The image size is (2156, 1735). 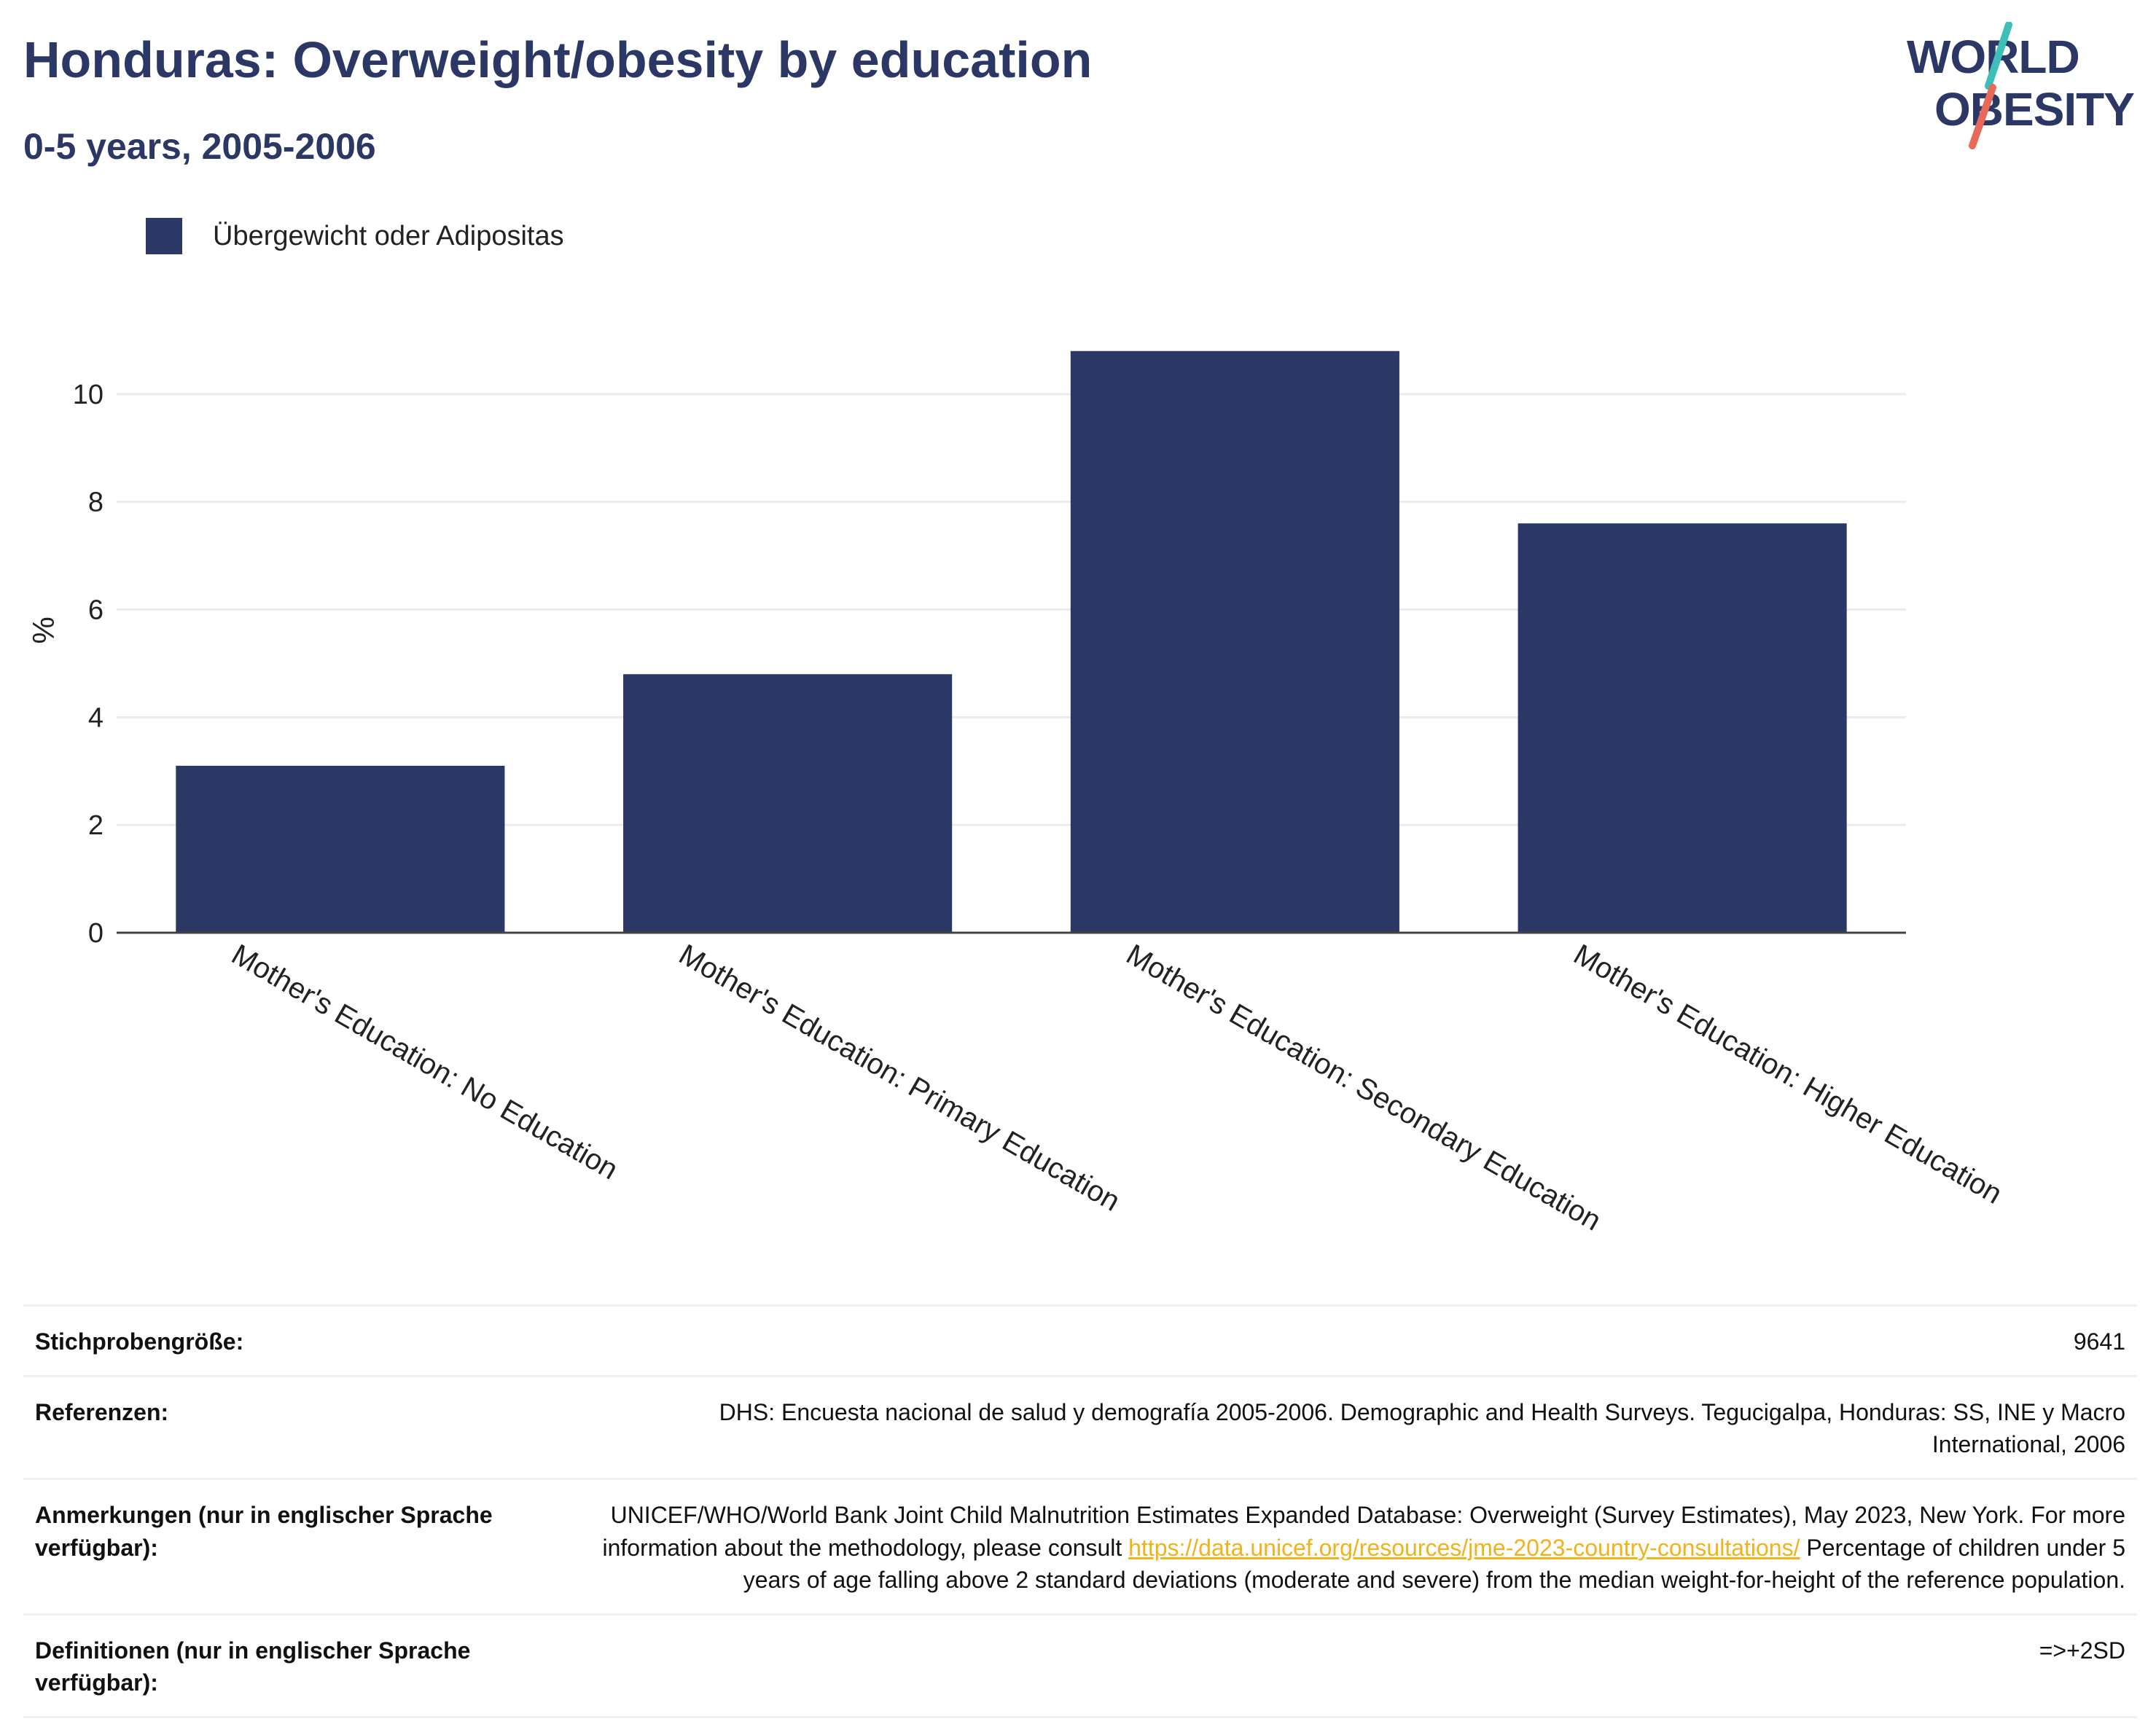 I want to click on x-tick-label: Mother's Education: No Education, so click(x=425, y=1062).